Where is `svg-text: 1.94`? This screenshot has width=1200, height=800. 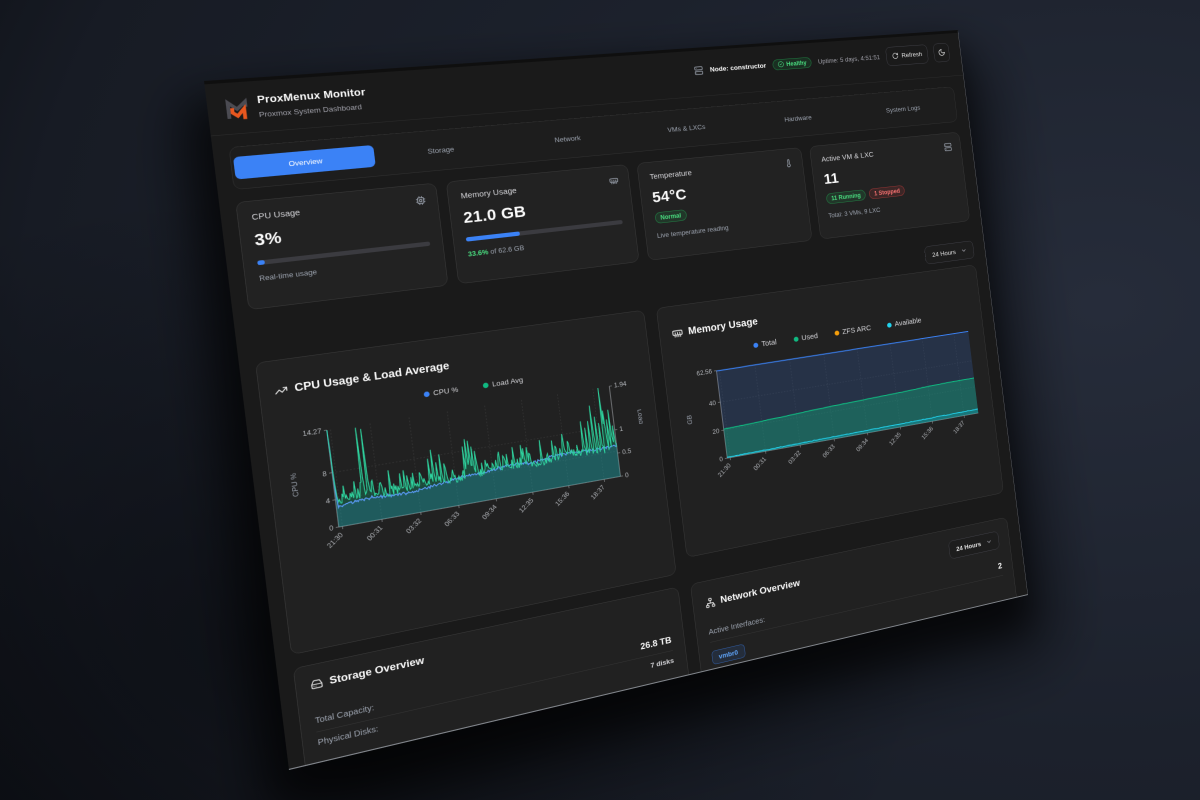
svg-text: 1.94 is located at coordinates (621, 385).